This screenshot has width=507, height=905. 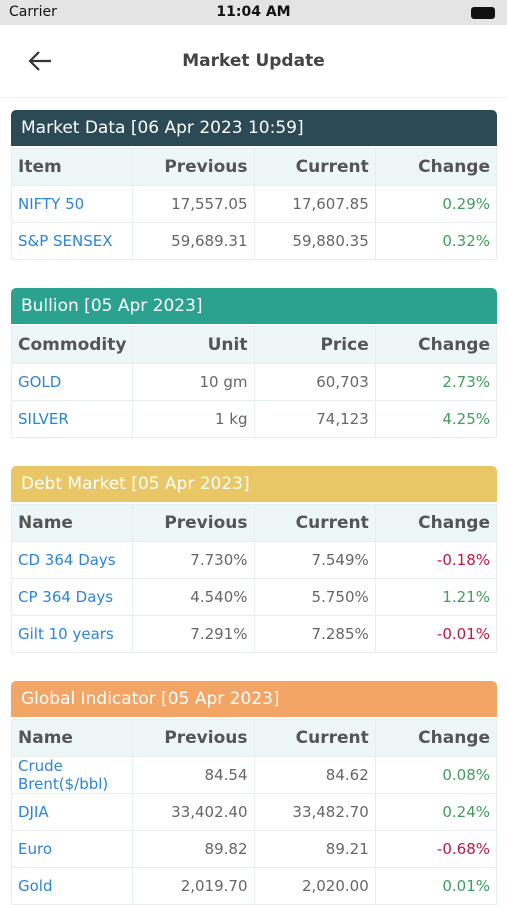 What do you see at coordinates (193, 812) in the screenshot?
I see `value-cell: 33,402.40` at bounding box center [193, 812].